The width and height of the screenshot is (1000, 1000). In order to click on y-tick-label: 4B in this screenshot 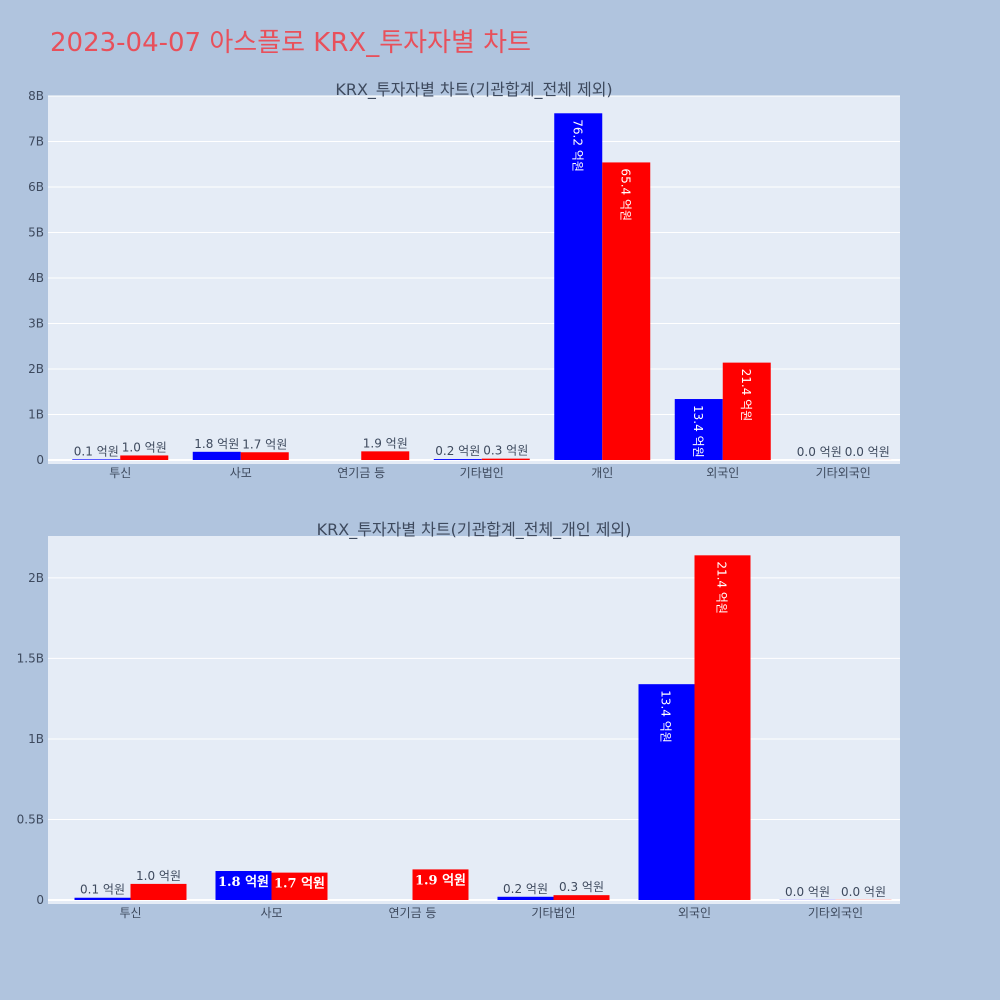, I will do `click(36, 278)`.